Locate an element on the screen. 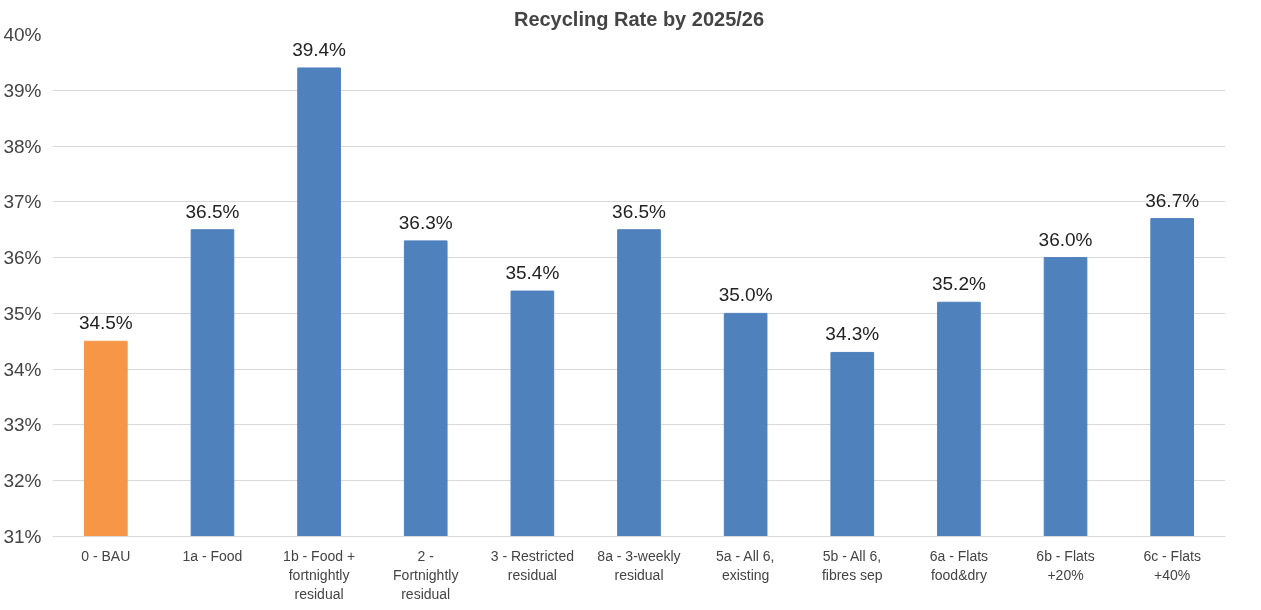 The image size is (1261, 610). x-tick-label: 1b - Food + fortnightly residual is located at coordinates (319, 574).